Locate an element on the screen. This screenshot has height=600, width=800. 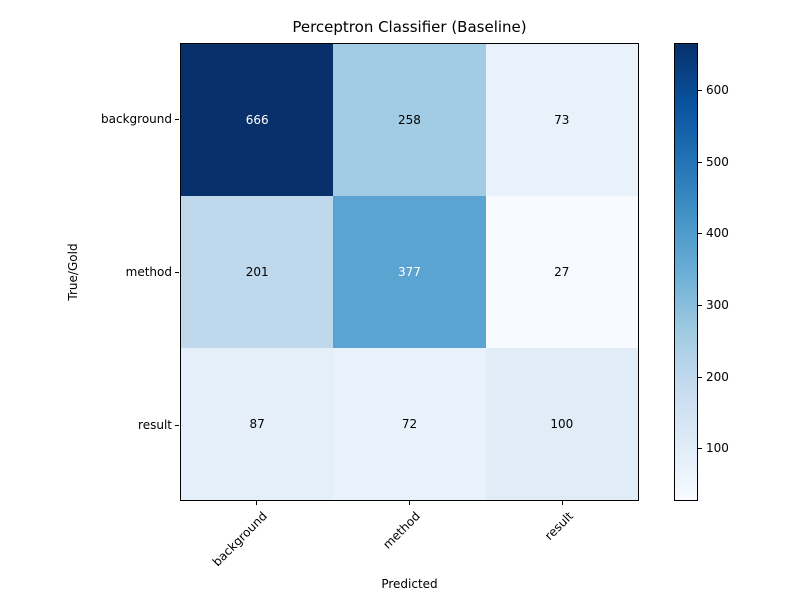
heatmap-cell: 73 is located at coordinates (561, 120).